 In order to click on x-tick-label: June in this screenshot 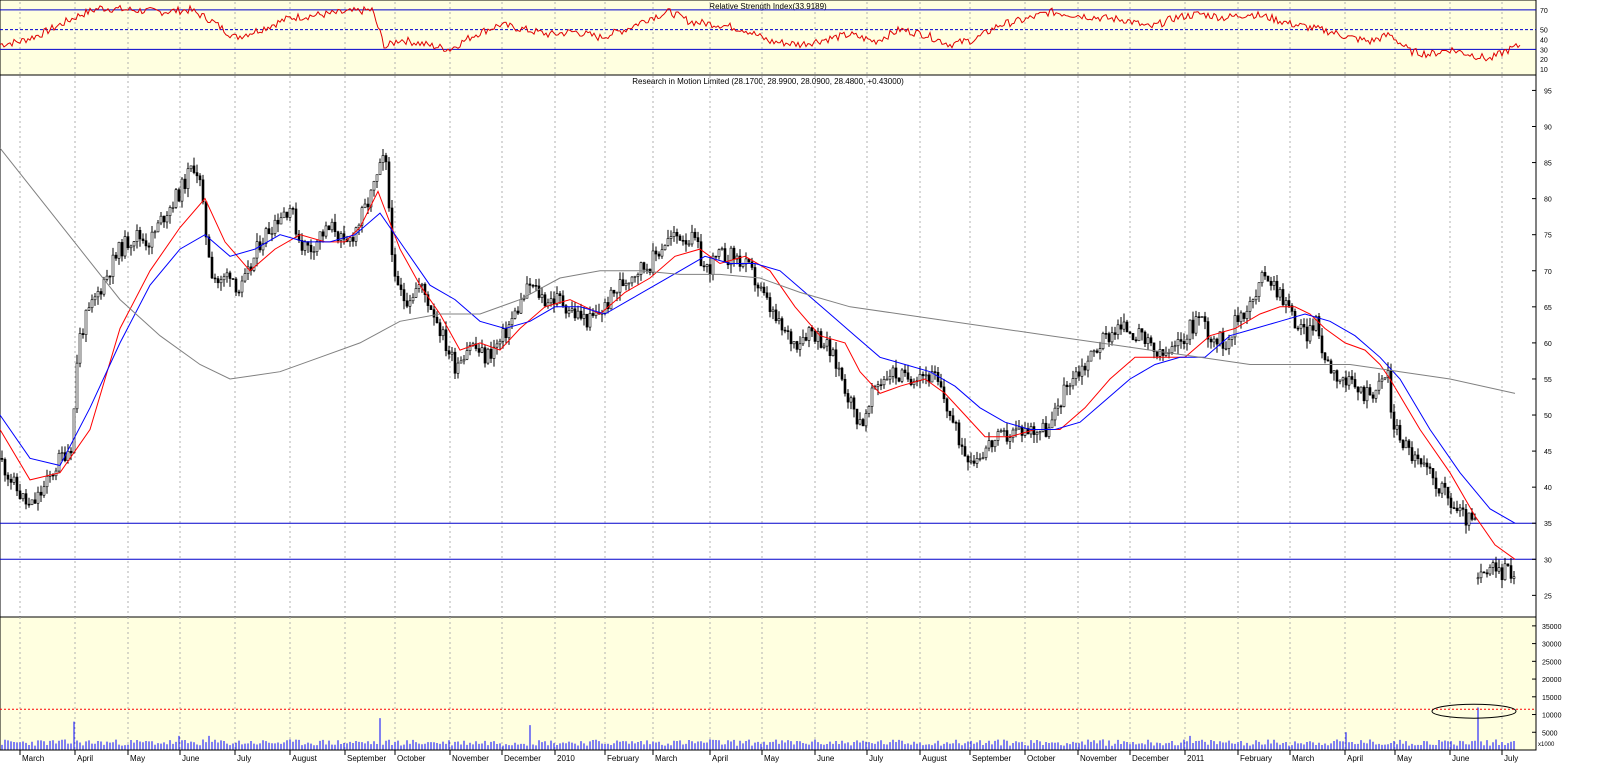, I will do `click(191, 758)`.